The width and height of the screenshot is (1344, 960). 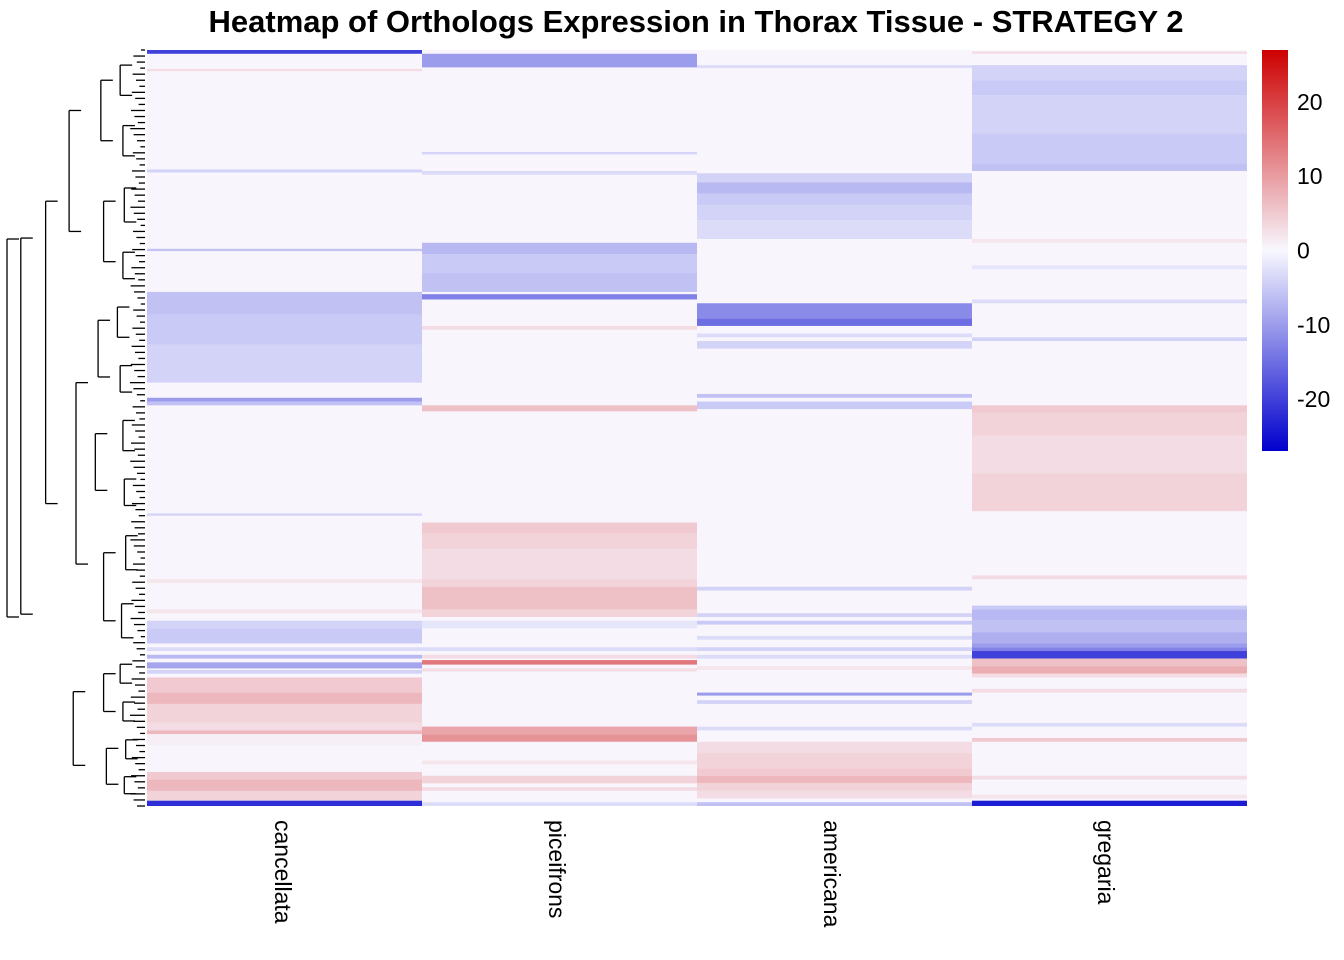 I want to click on legend-tick: -20, so click(x=1313, y=399).